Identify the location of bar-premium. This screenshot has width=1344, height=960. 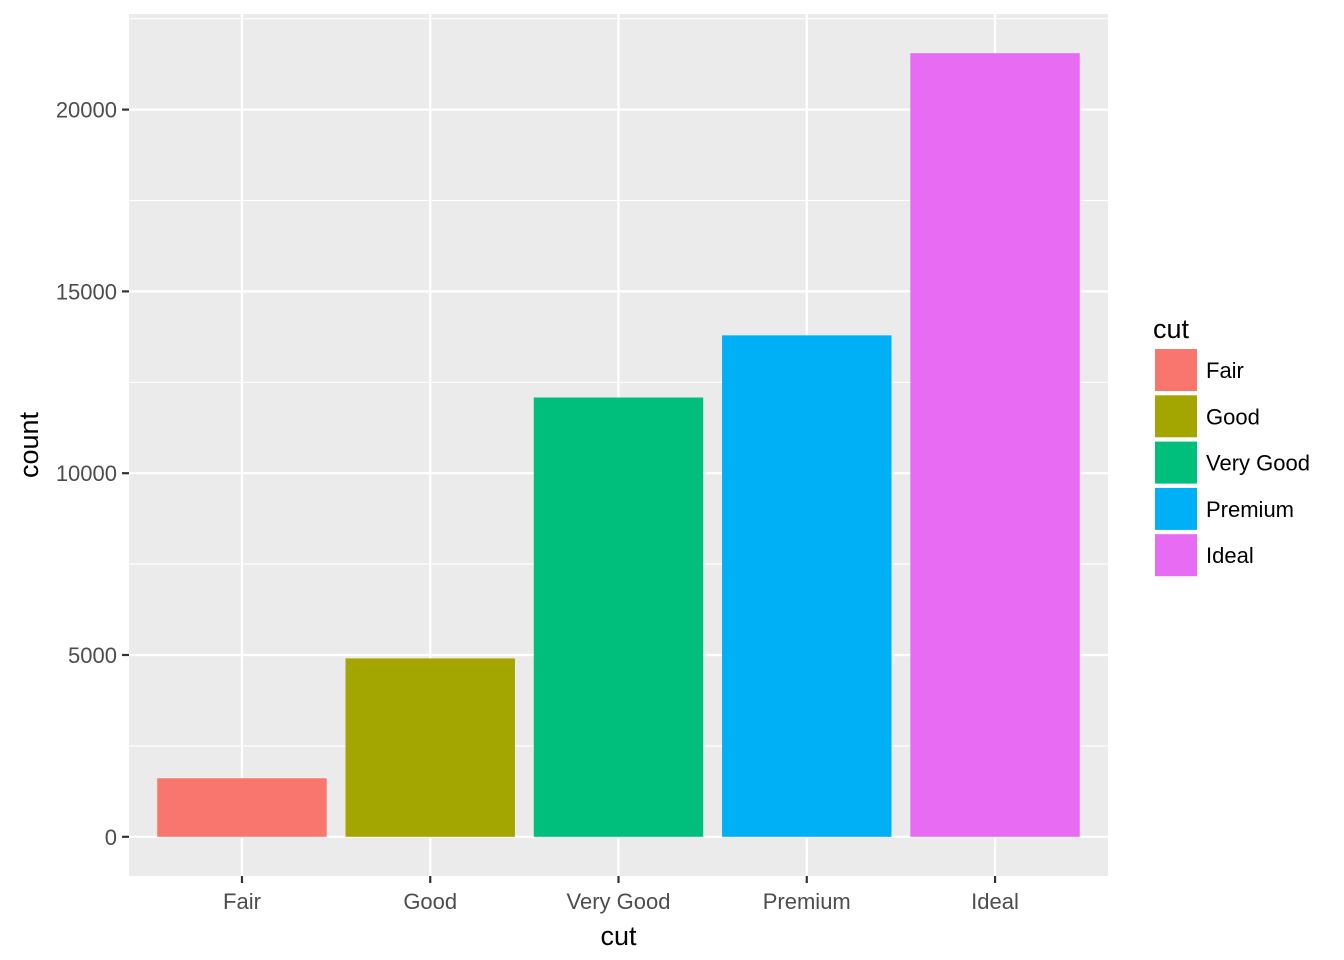
(807, 586).